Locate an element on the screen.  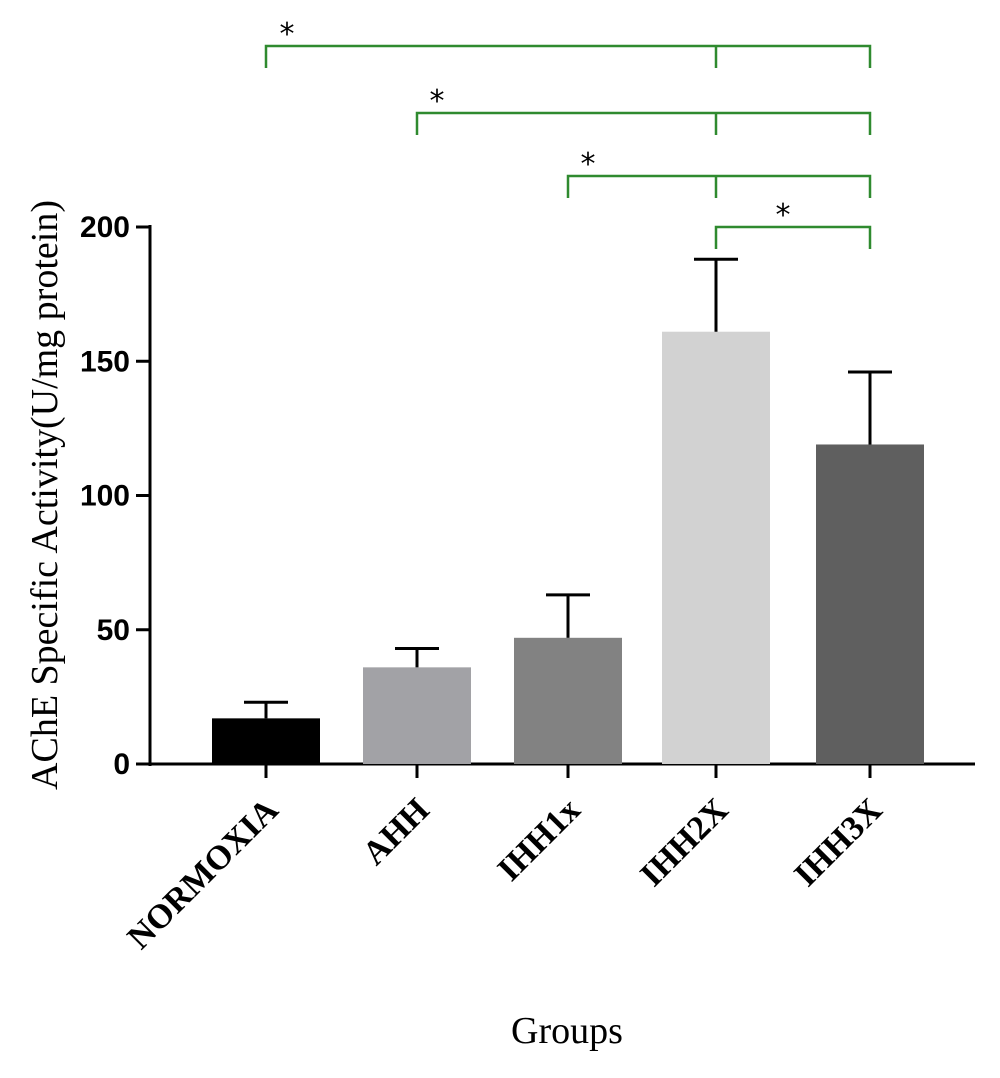
y-tick-label: 50 is located at coordinates (113, 630).